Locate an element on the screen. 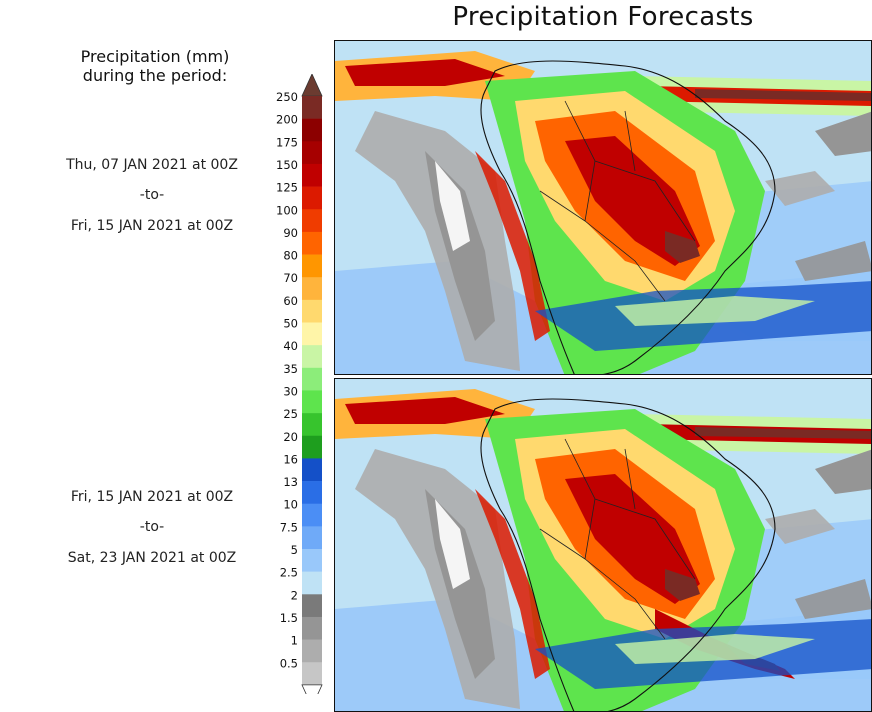 The width and height of the screenshot is (872, 712). period-2-separator: -to- is located at coordinates (152, 527).